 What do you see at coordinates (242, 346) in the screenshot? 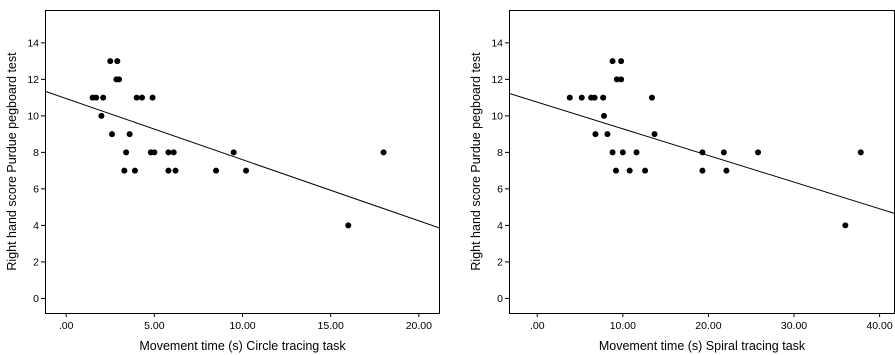
I see `x-axis-title: Movement time (s) Circle tracing task` at bounding box center [242, 346].